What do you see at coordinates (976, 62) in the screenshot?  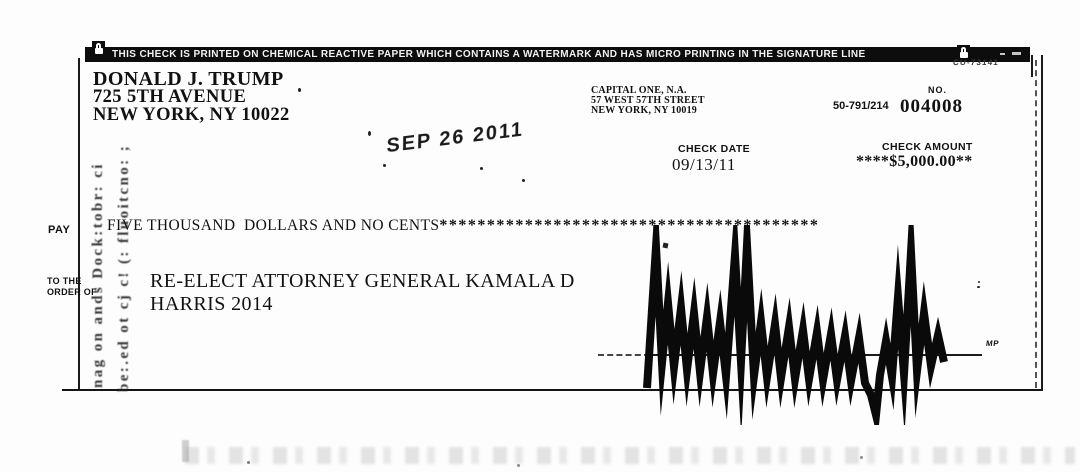 I see `form-code: CU-73141` at bounding box center [976, 62].